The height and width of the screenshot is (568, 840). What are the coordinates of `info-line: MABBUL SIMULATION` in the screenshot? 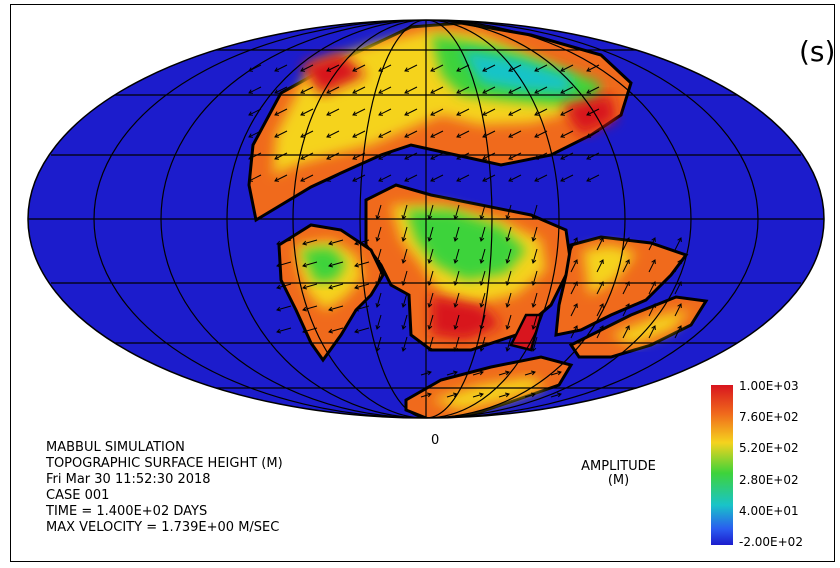 It's located at (115, 447).